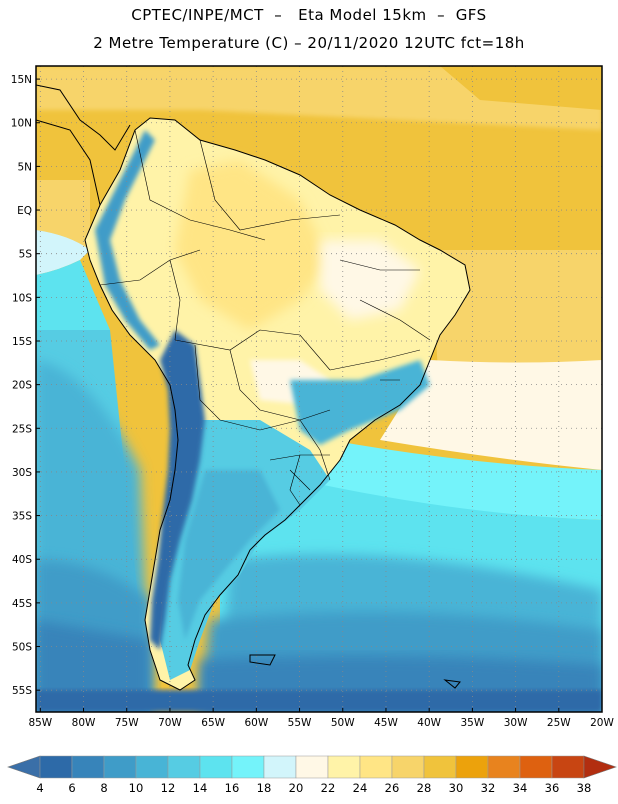  I want to click on colorbar: 4 6 8 10 12 14 16 18 20 22 24 26 28 30 32 34 36 38, so click(312, 775).